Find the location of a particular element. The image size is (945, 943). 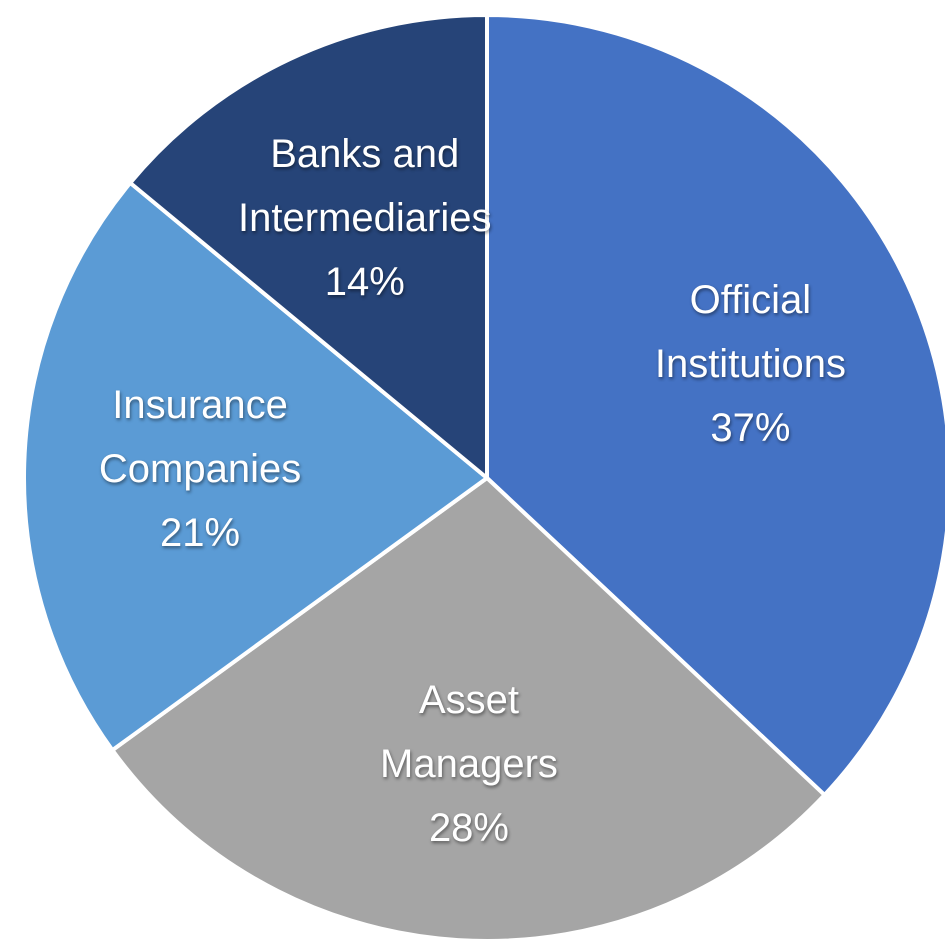

value-label: 21% is located at coordinates (200, 532).